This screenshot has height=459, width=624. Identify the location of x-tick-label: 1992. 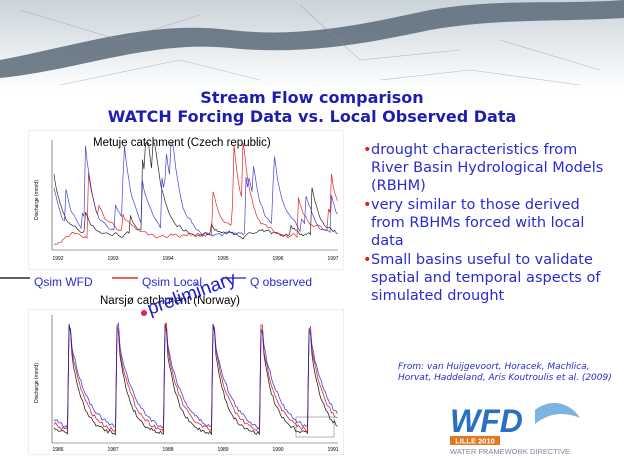
(57, 259).